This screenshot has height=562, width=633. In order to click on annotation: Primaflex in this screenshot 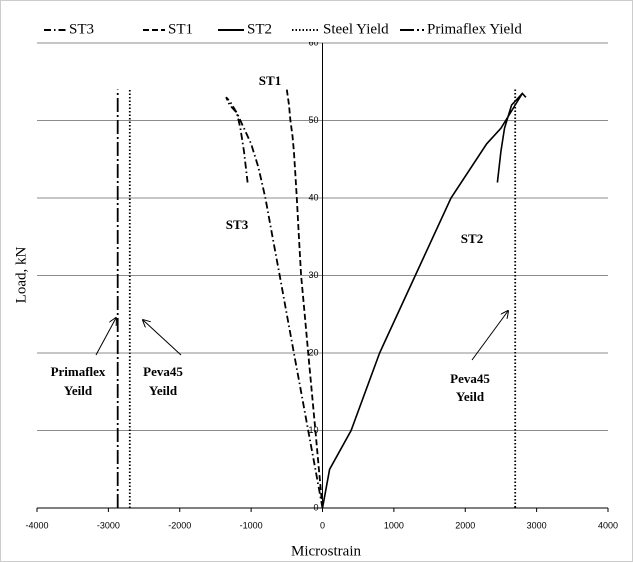, I will do `click(78, 371)`.